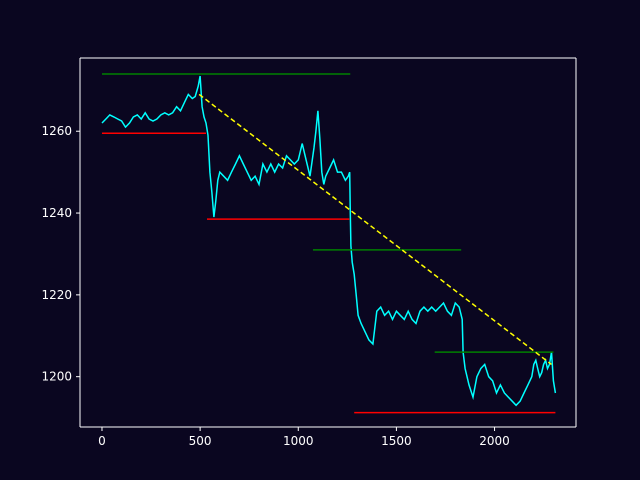  Describe the element at coordinates (200, 441) in the screenshot. I see `x-tick-label: 500` at that location.